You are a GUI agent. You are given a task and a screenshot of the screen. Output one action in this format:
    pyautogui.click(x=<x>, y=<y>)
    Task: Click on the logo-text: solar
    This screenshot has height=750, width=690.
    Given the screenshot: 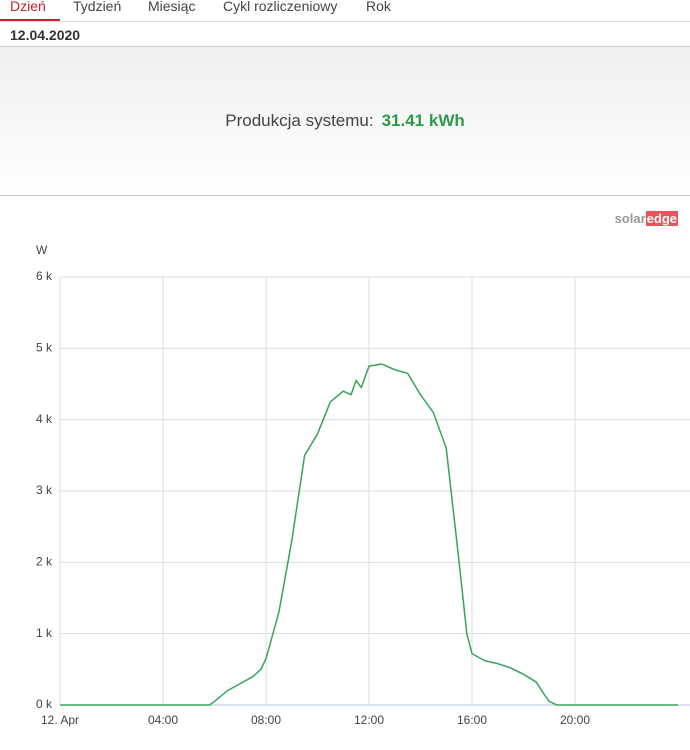 What is the action you would take?
    pyautogui.click(x=630, y=218)
    